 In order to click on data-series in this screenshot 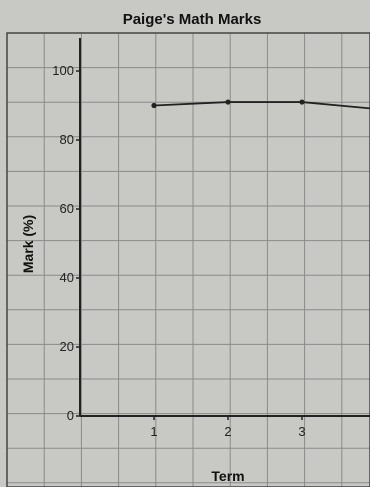, I will do `click(260, 104)`.